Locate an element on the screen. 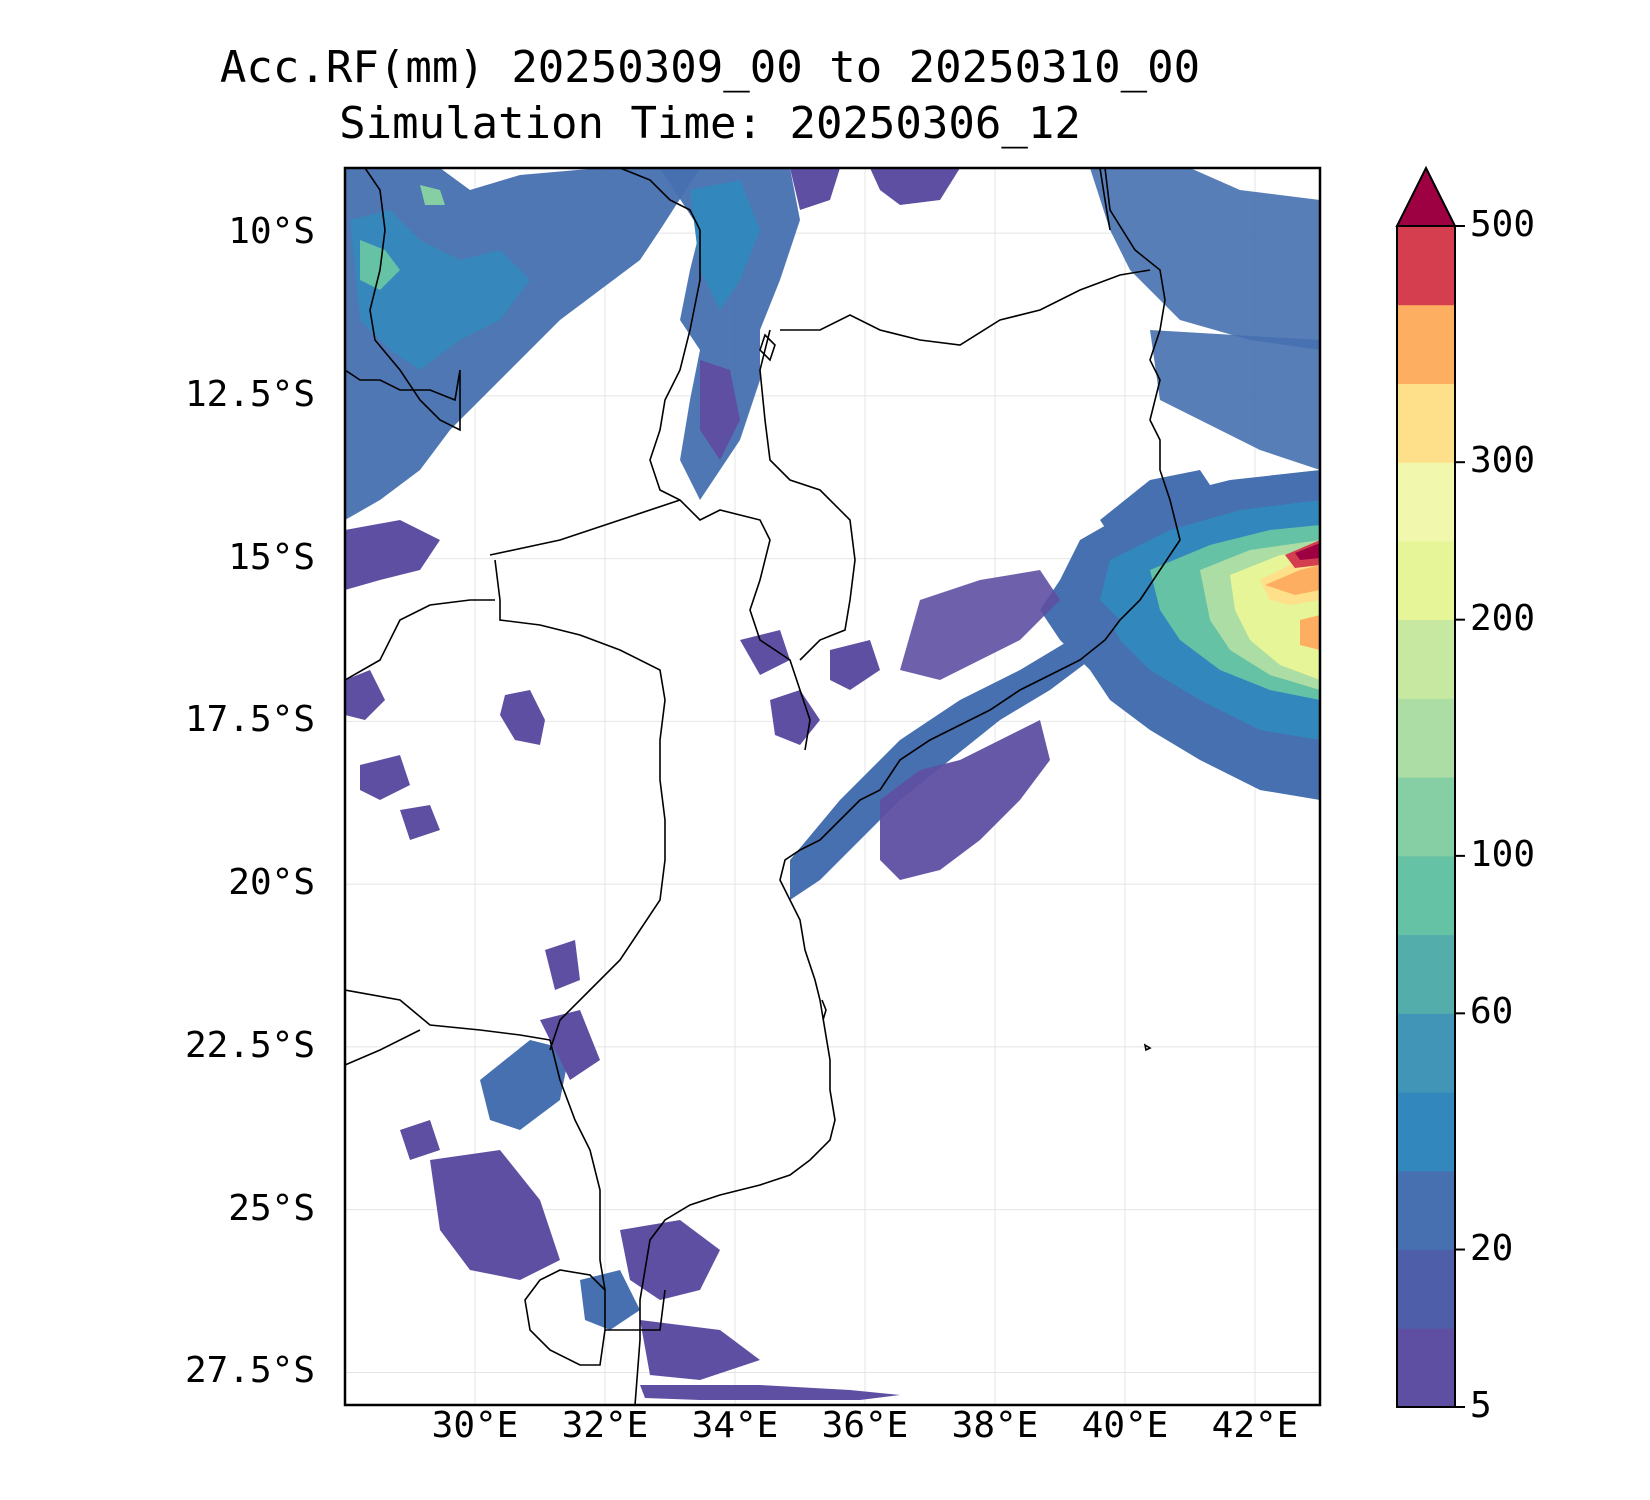 This screenshot has width=1650, height=1500. latitude-tick-label: 20°S is located at coordinates (271, 883).